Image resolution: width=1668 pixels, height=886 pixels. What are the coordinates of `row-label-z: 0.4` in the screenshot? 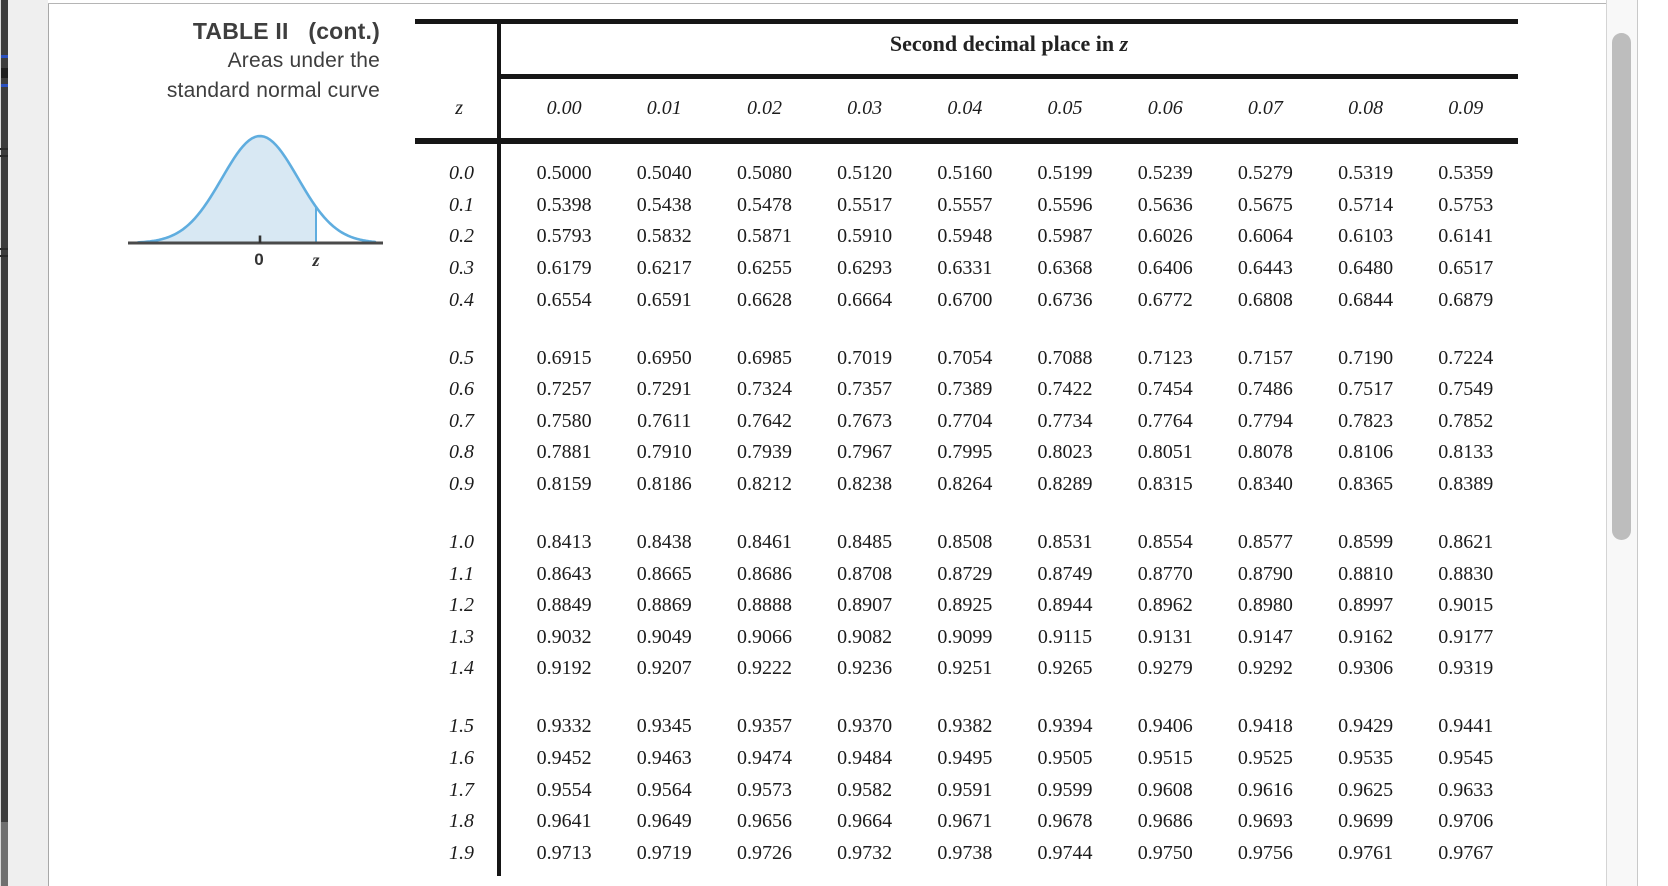 It's located at (461, 299).